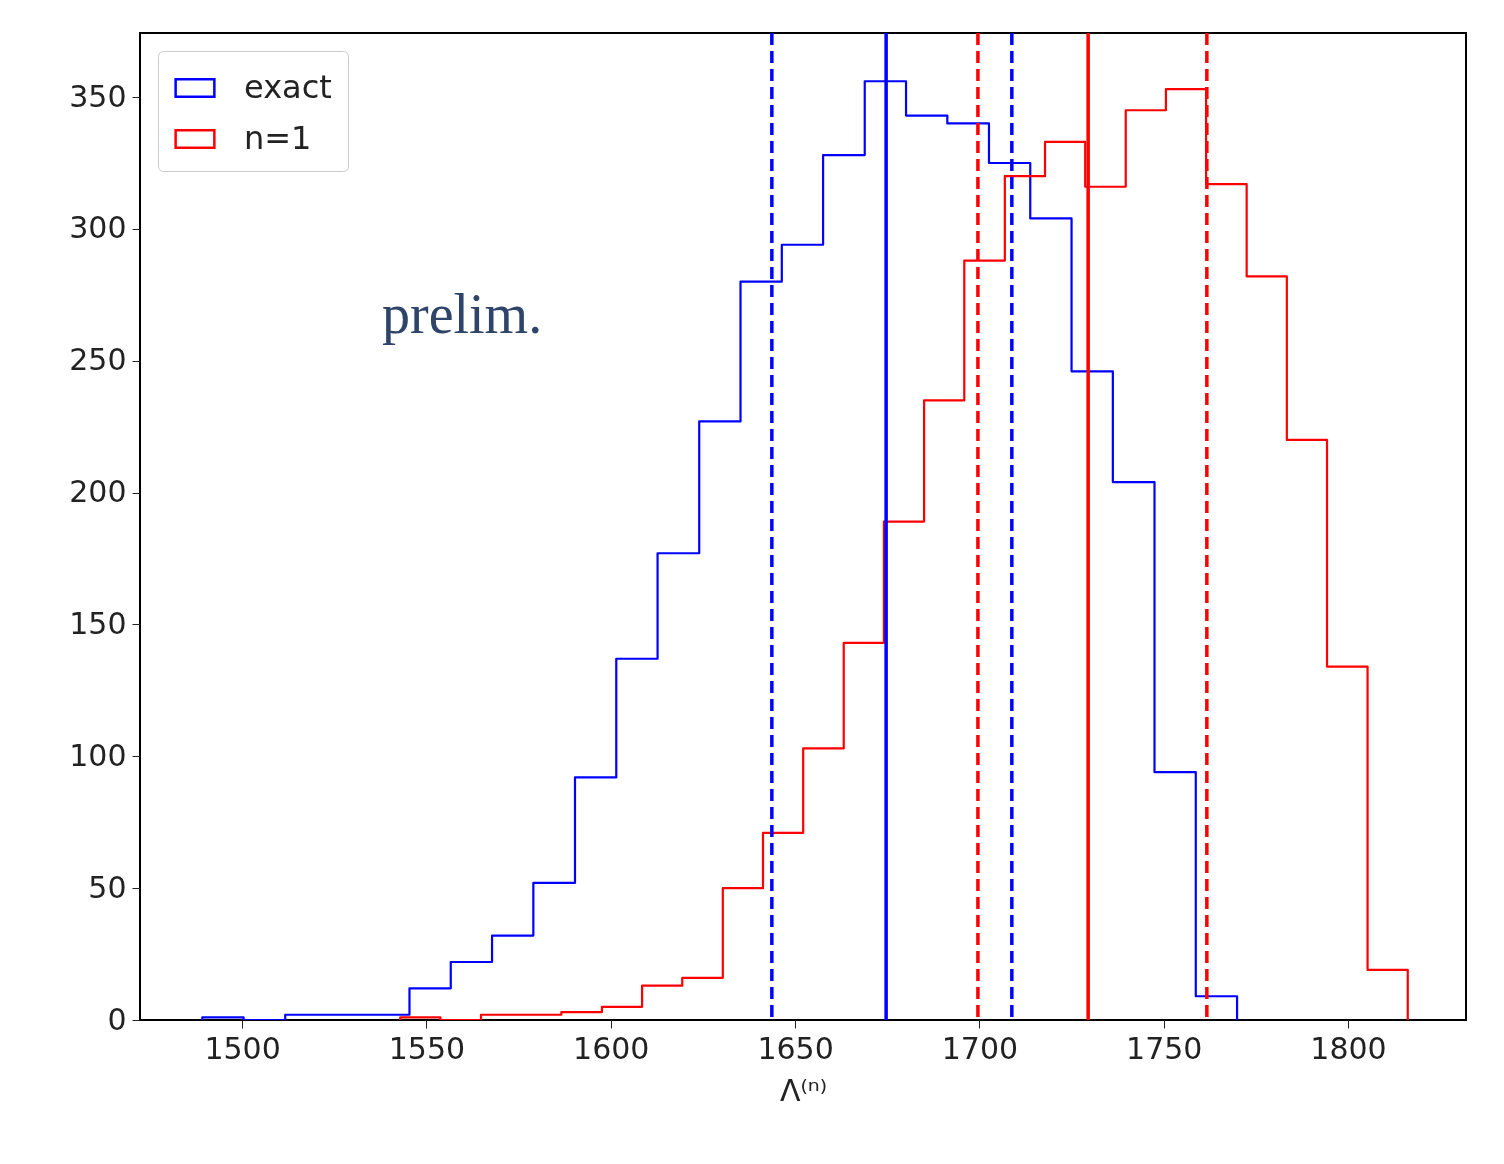  I want to click on y-tick-label: 300, so click(98, 228).